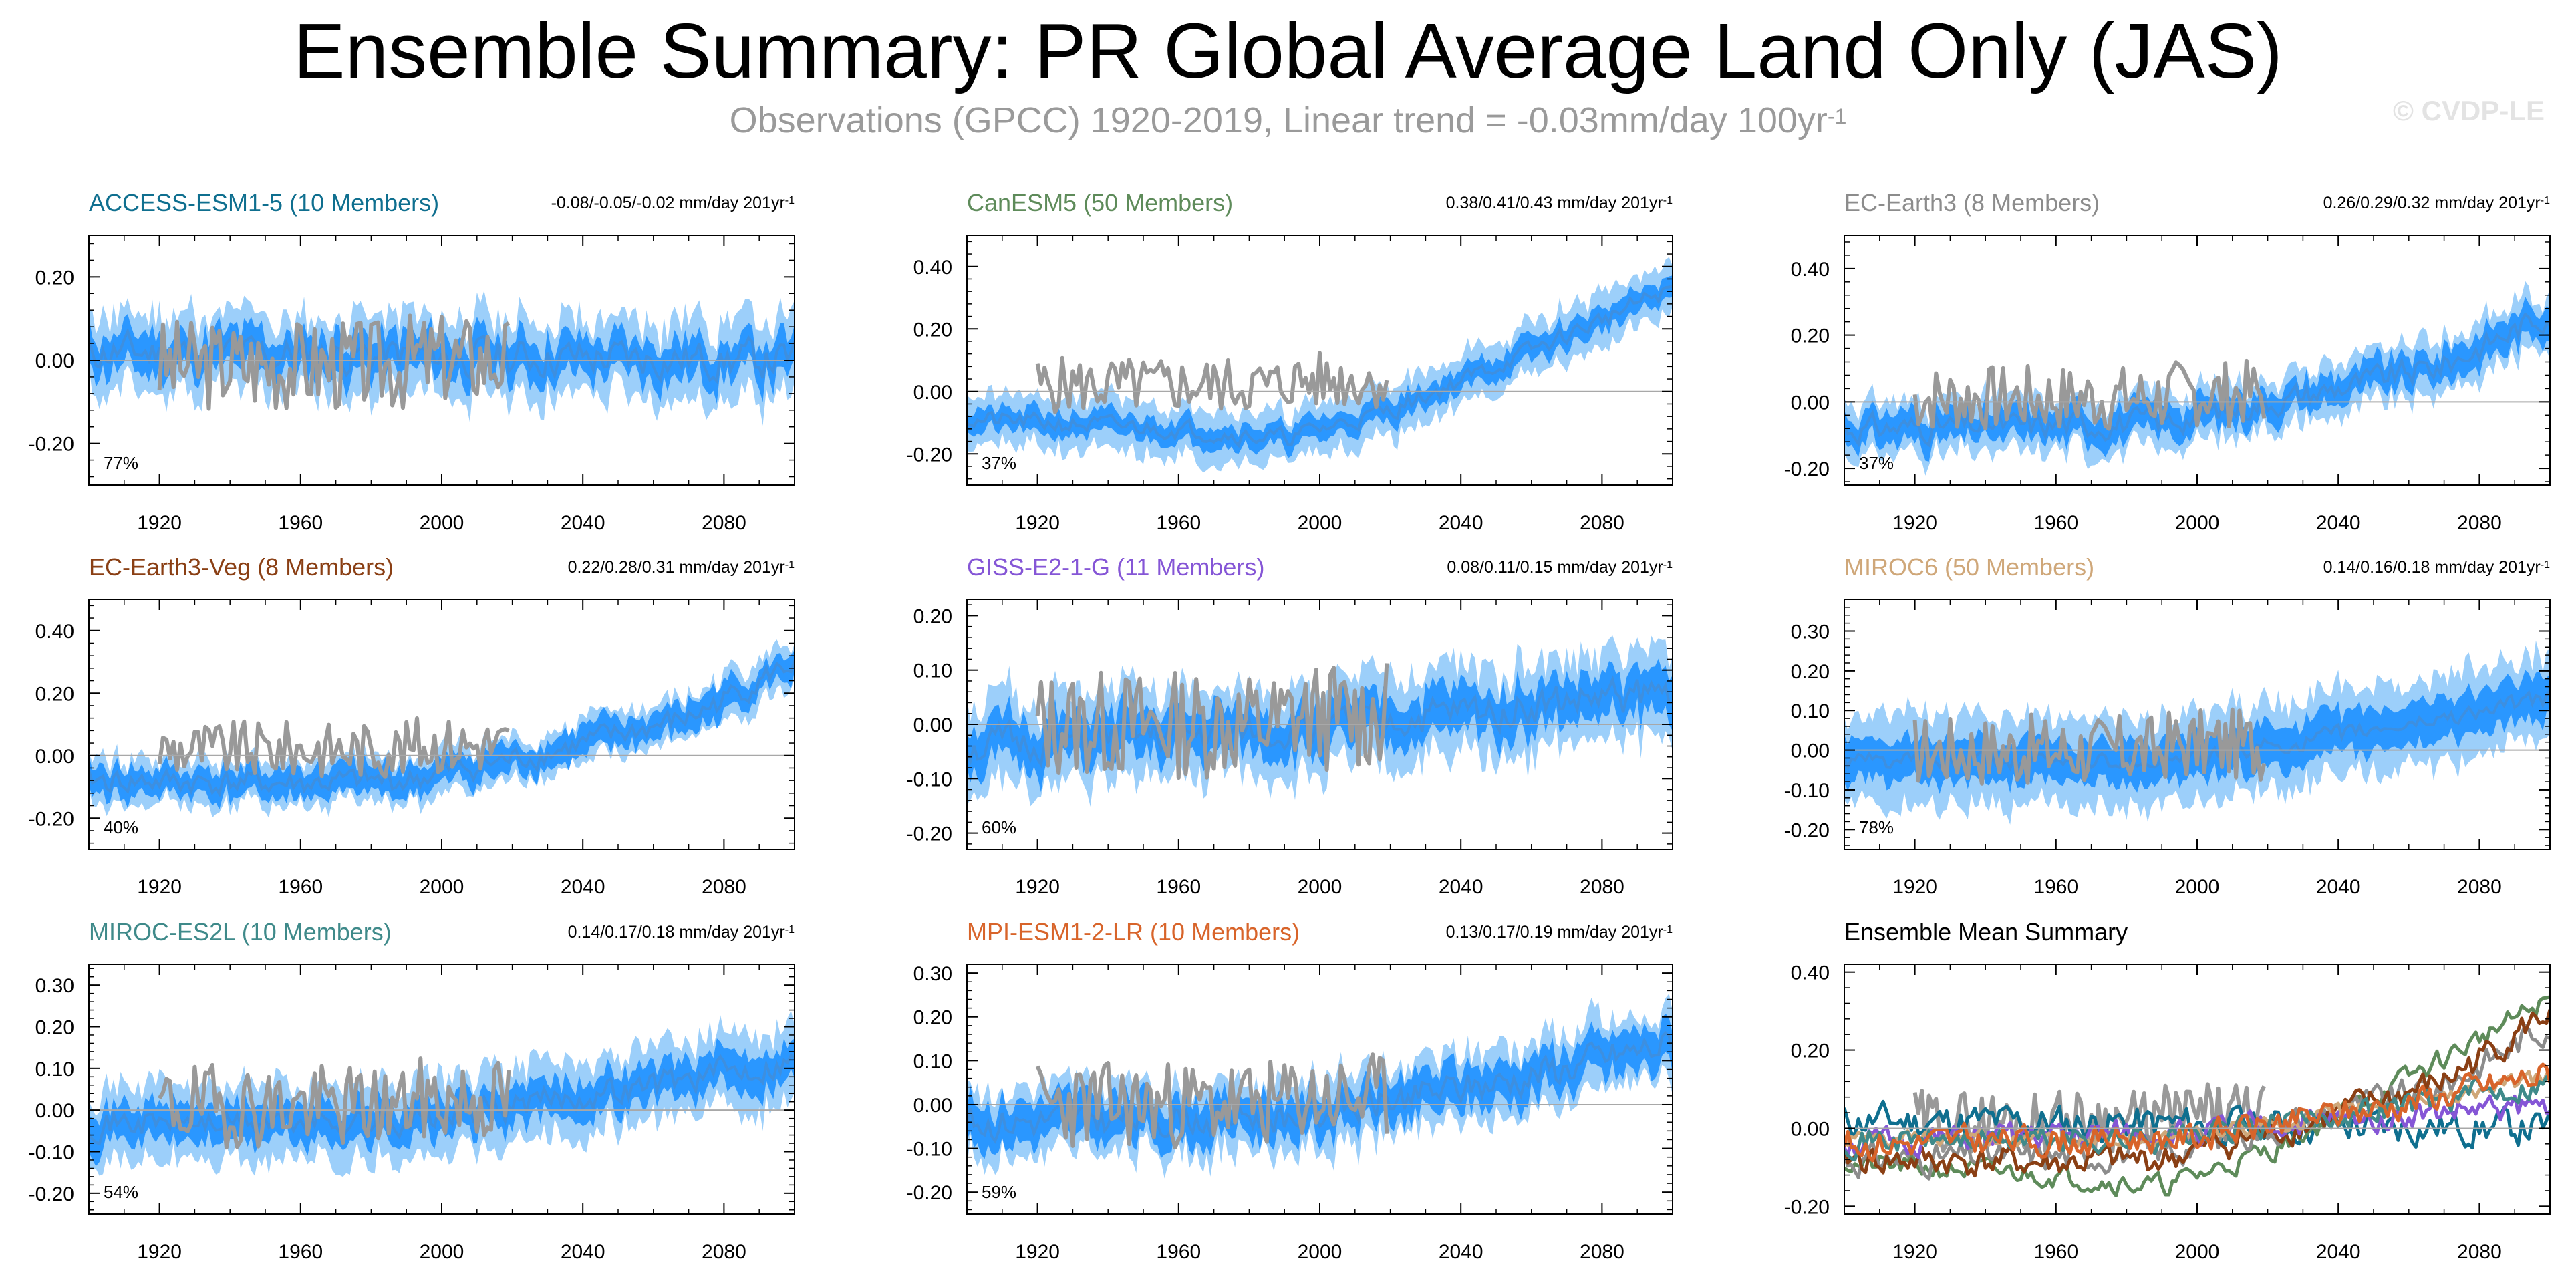 The image size is (2576, 1285). Describe the element at coordinates (2197, 1252) in the screenshot. I see `summary-x-tick-label: 2000` at that location.